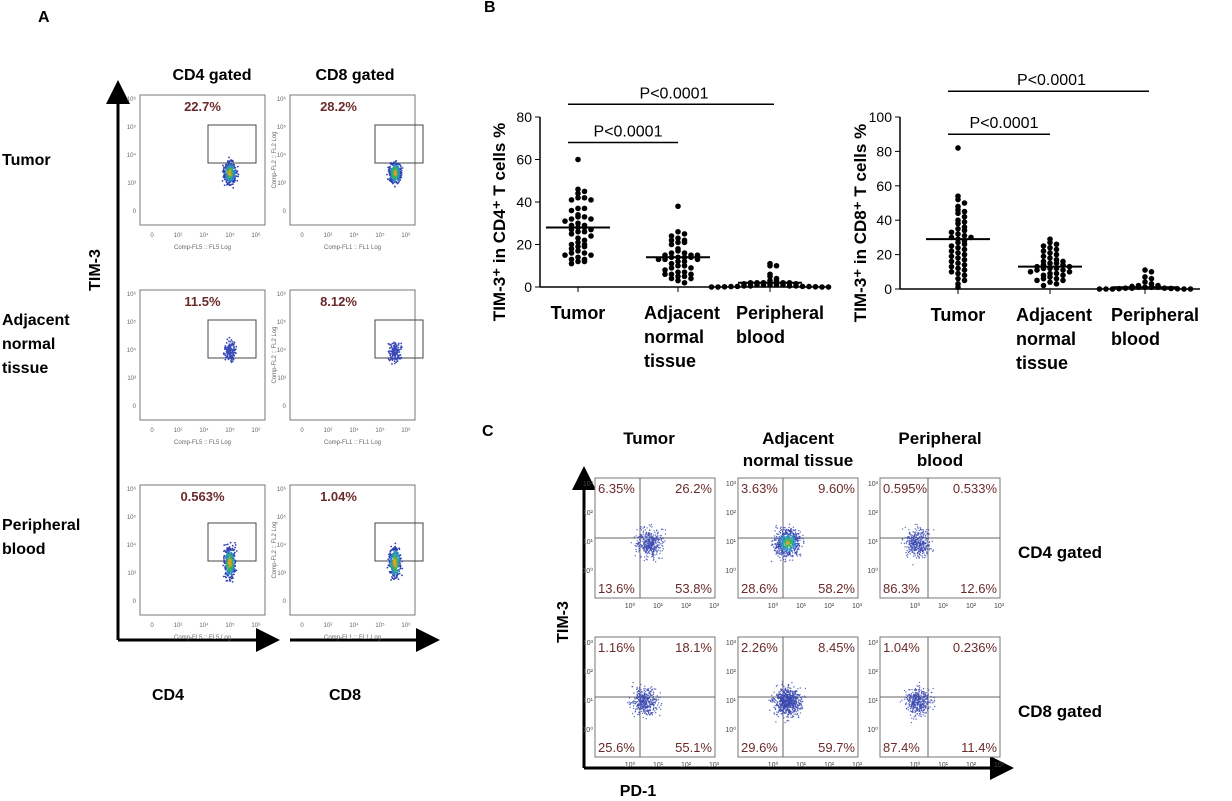 This screenshot has width=1232, height=801. I want to click on y-tick-label: 10³, so click(281, 184).